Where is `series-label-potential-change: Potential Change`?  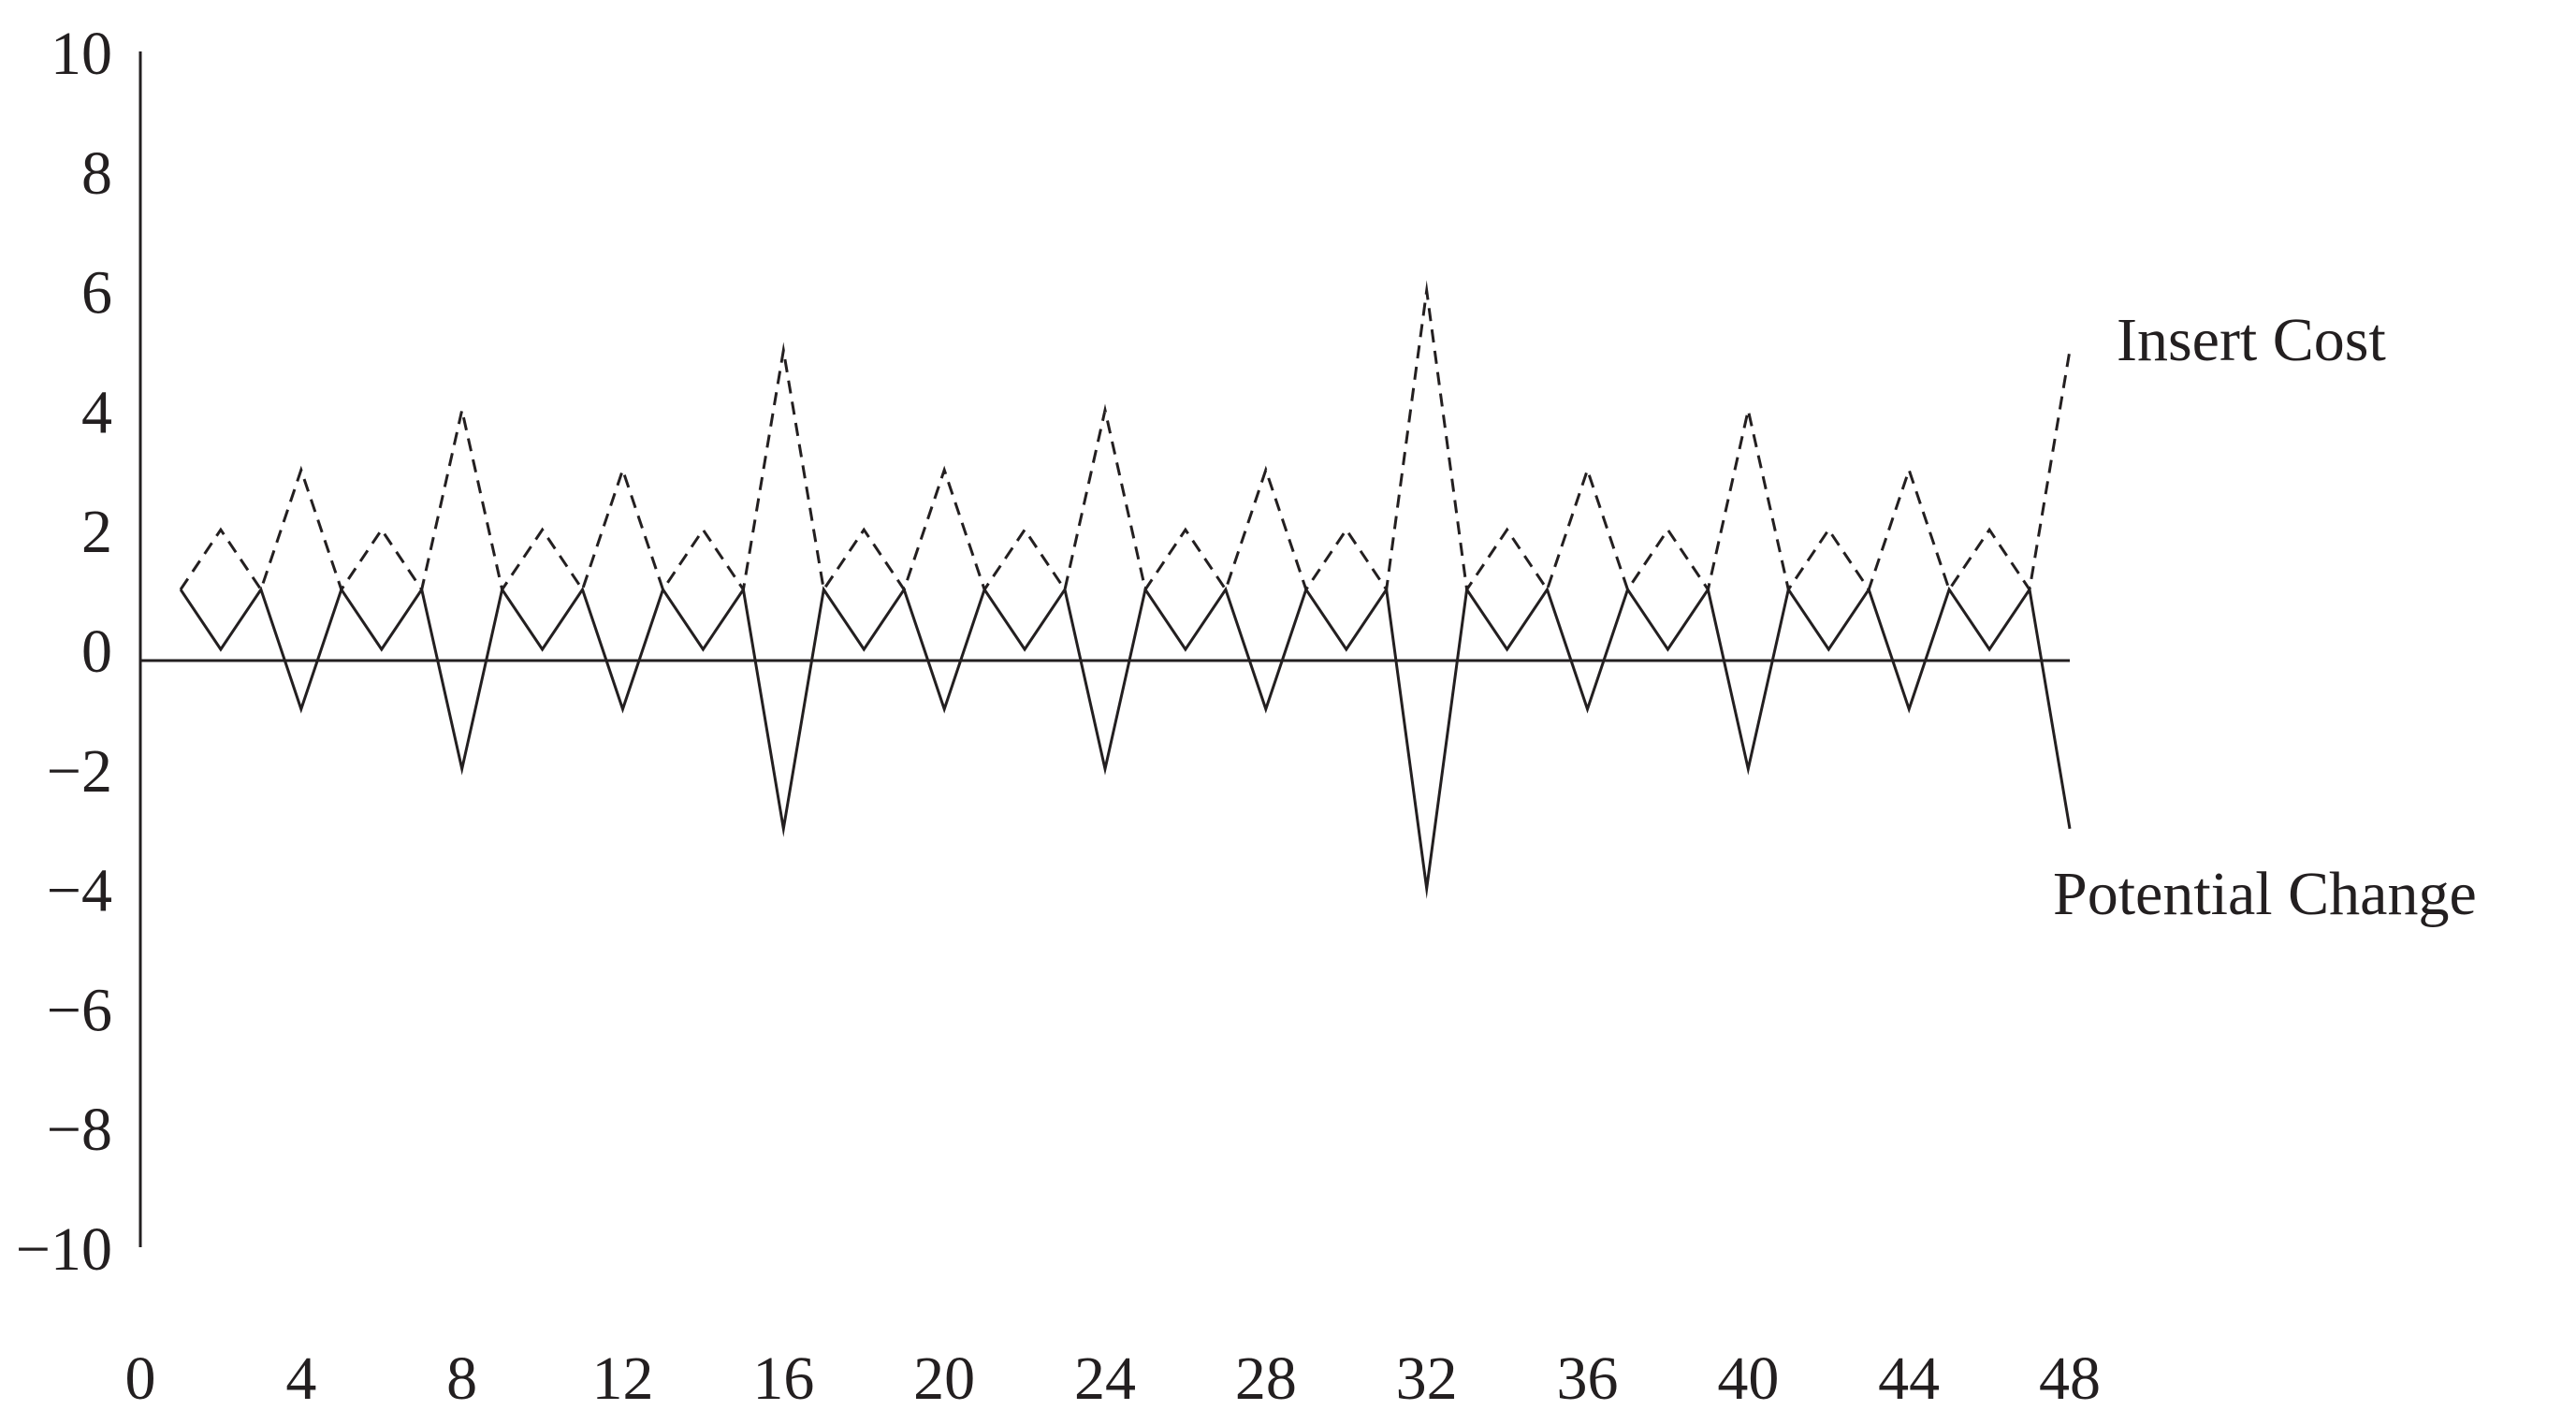
series-label-potential-change: Potential Change is located at coordinates (2265, 894).